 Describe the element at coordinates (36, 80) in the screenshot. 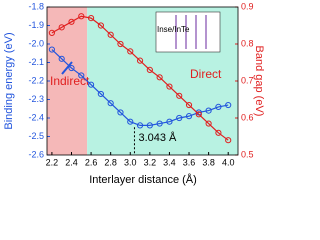

I see `y-tick-label: -2.2` at that location.